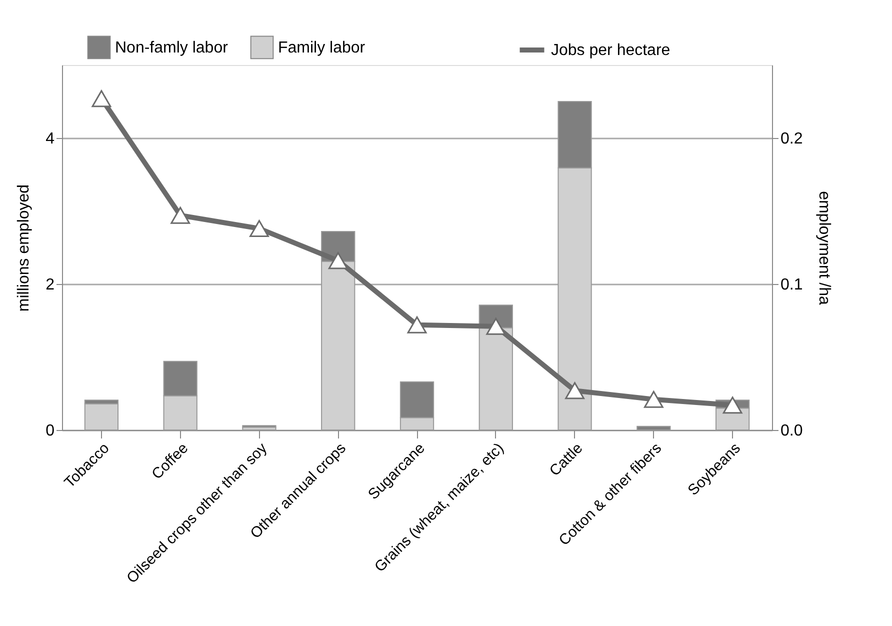 The image size is (892, 626). Describe the element at coordinates (101, 416) in the screenshot. I see `bar` at that location.